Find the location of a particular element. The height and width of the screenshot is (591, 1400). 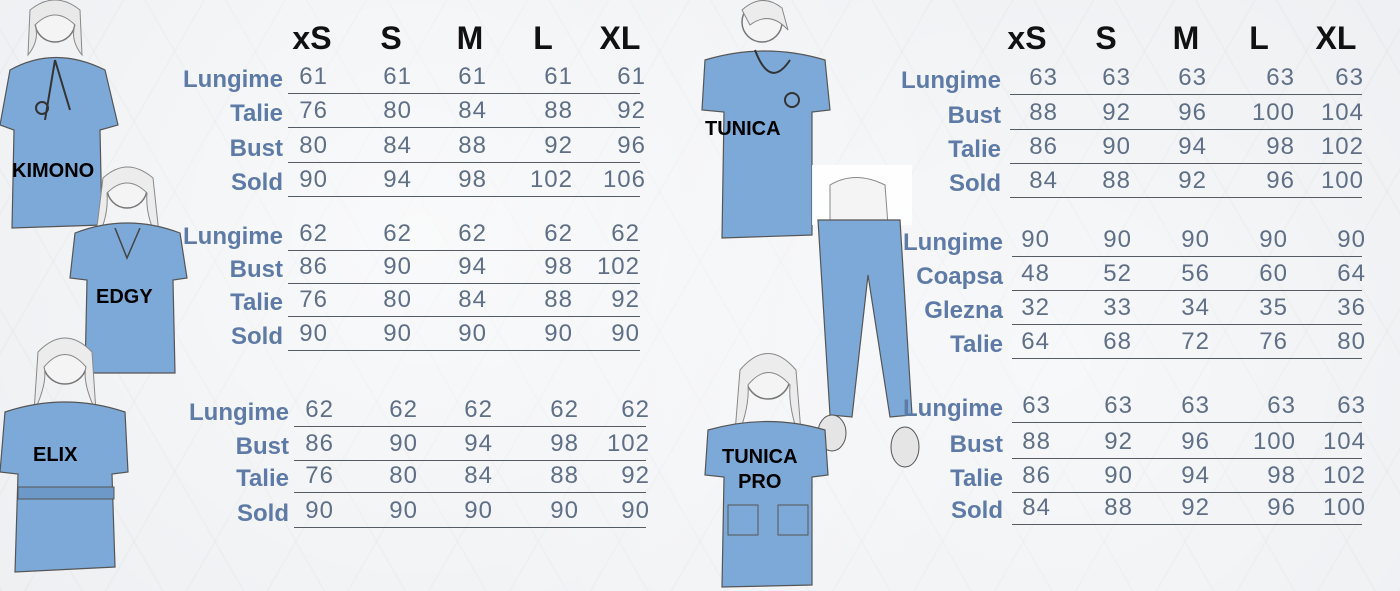

size-value-cell: 52 is located at coordinates (1117, 273).